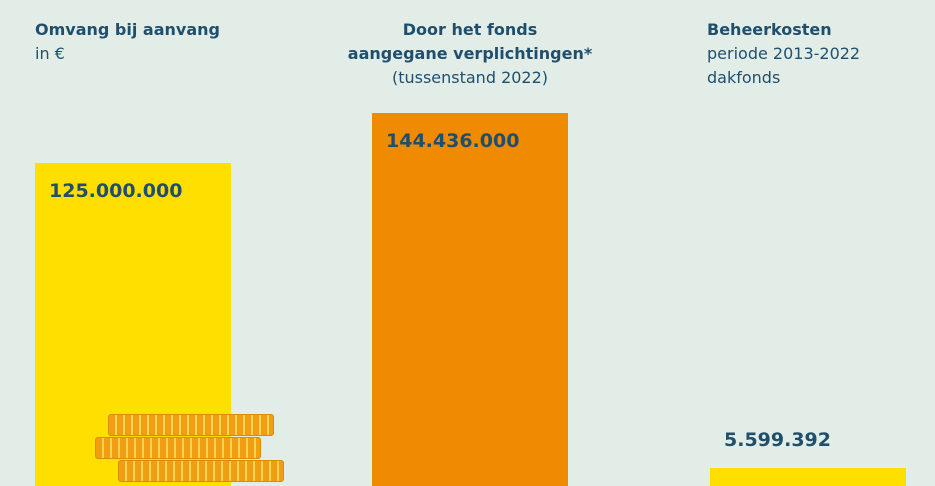  Describe the element at coordinates (744, 77) in the screenshot. I see `header-extra: dakfonds` at that location.